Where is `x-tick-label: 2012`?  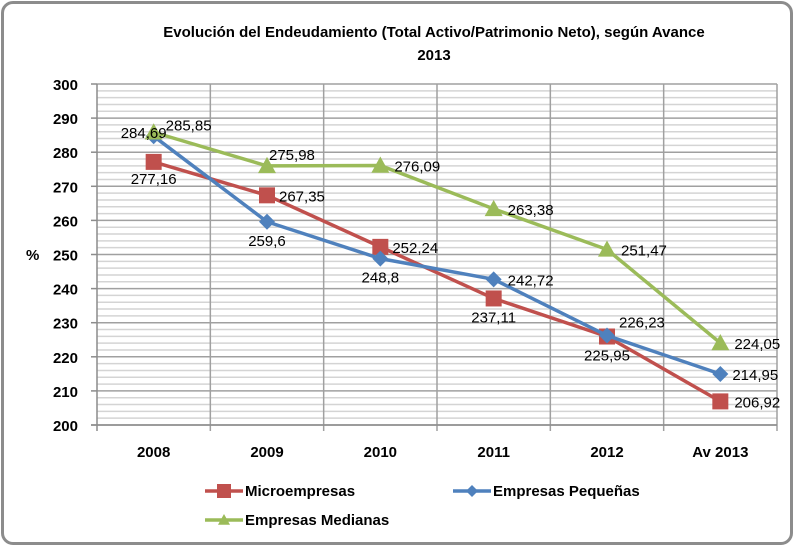
x-tick-label: 2012 is located at coordinates (606, 452).